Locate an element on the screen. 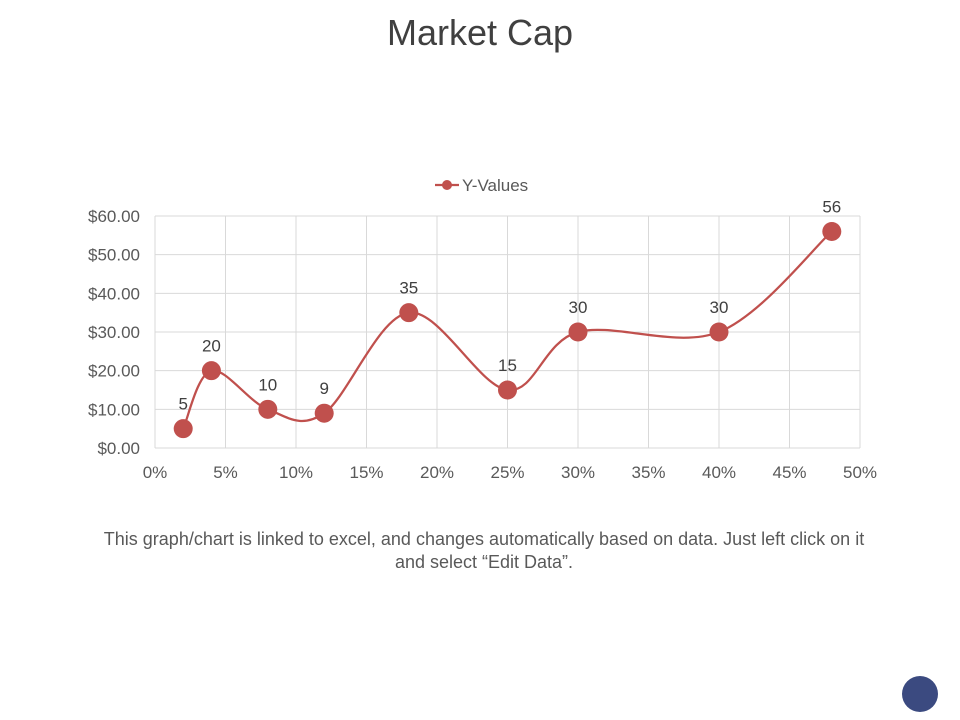  page-title: Market Cap is located at coordinates (480, 32).